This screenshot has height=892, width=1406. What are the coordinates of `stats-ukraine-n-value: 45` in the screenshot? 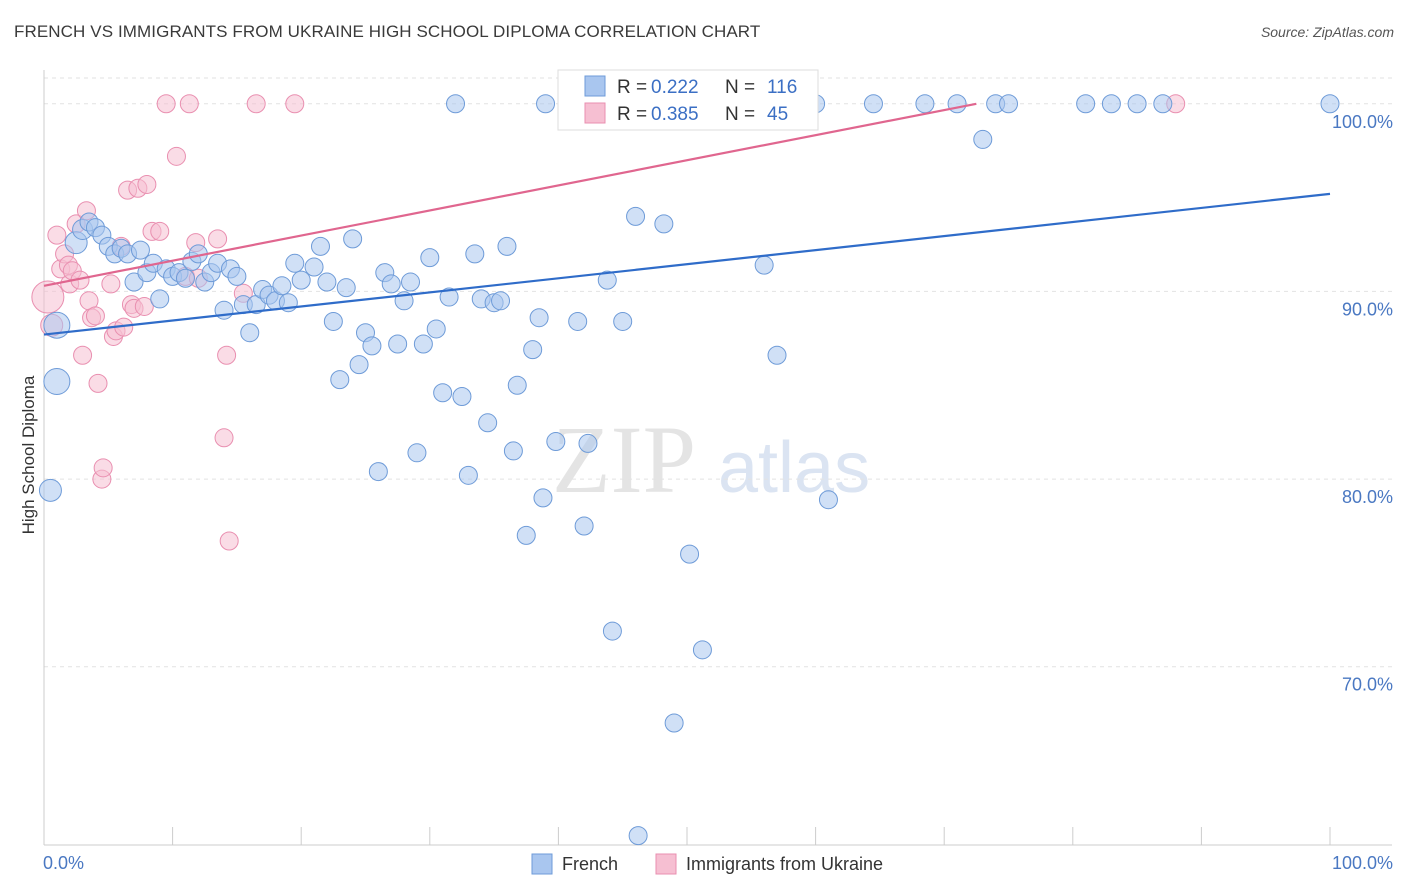 It's located at (777, 114).